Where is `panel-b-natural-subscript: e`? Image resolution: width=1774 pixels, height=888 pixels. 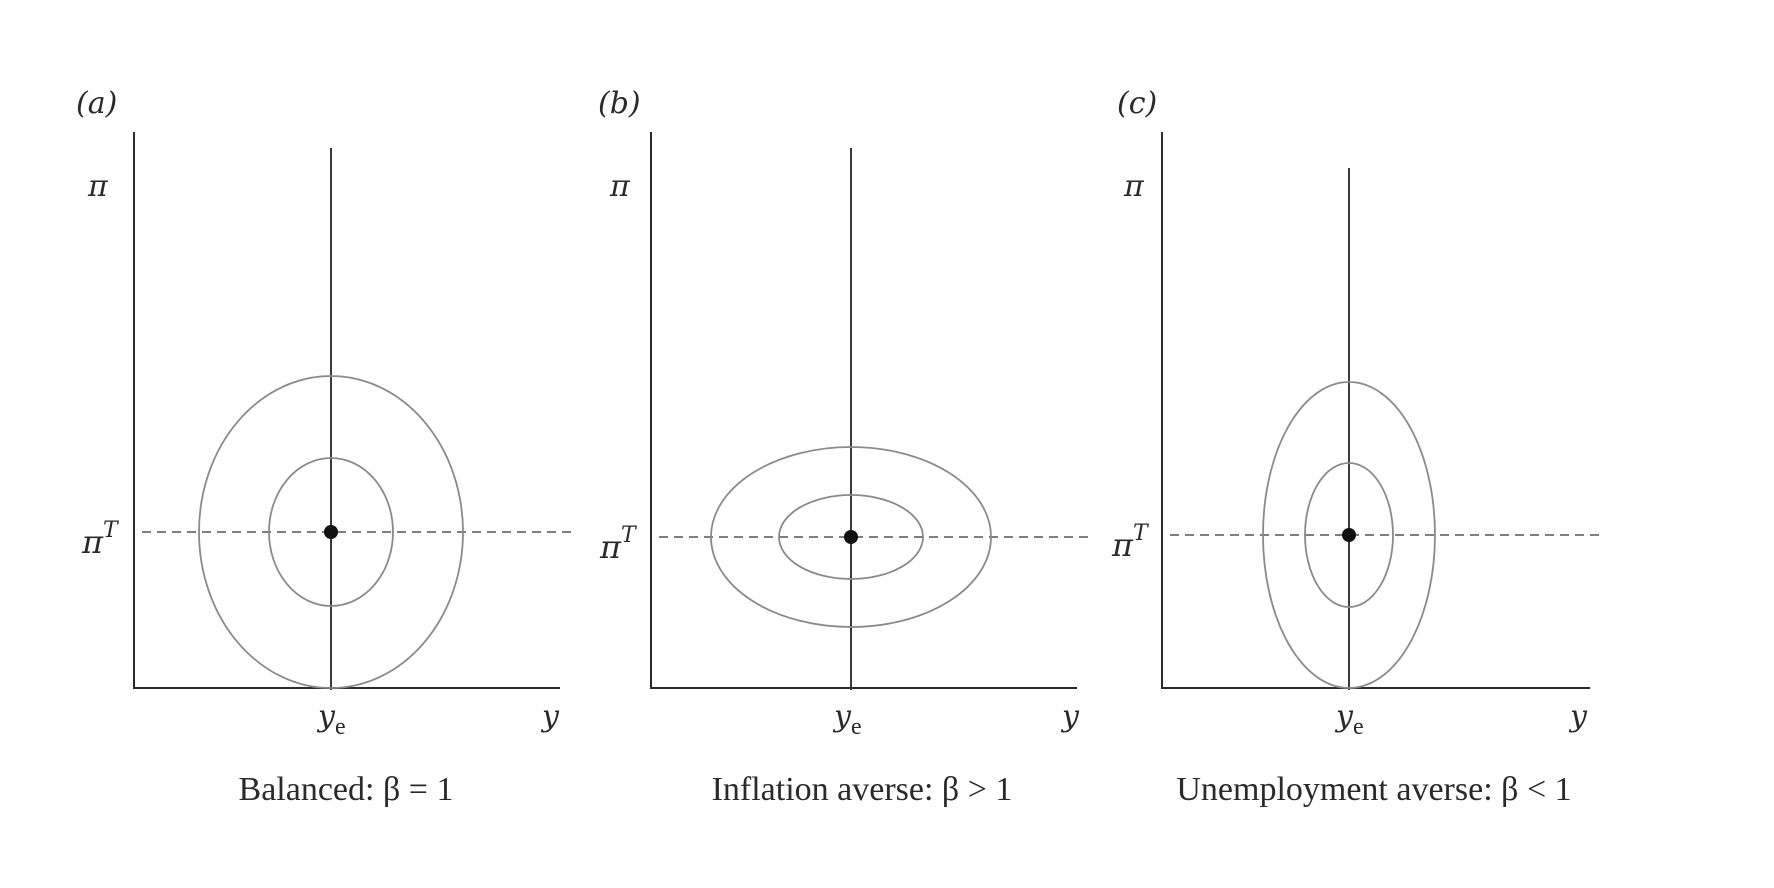 panel-b-natural-subscript: e is located at coordinates (856, 727).